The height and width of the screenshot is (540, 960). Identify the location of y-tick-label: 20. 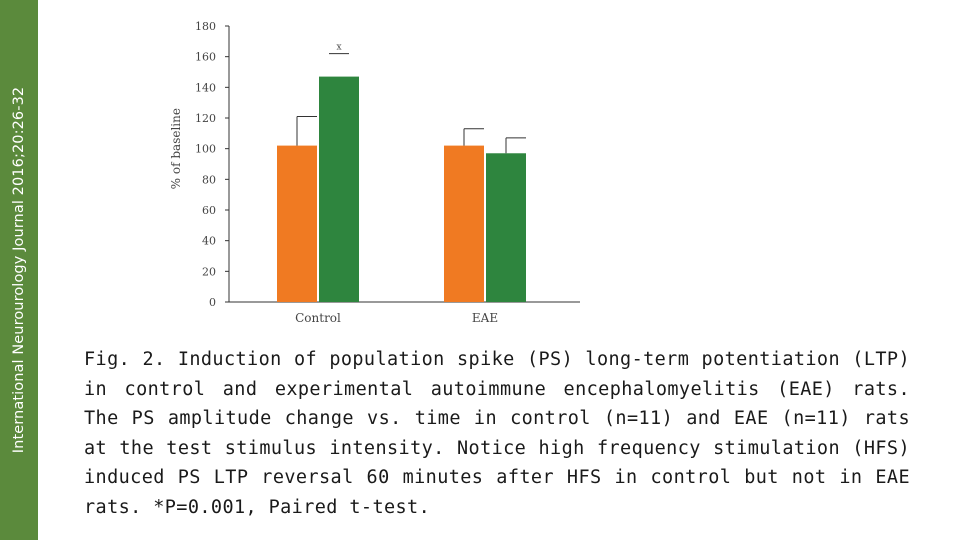
(209, 271).